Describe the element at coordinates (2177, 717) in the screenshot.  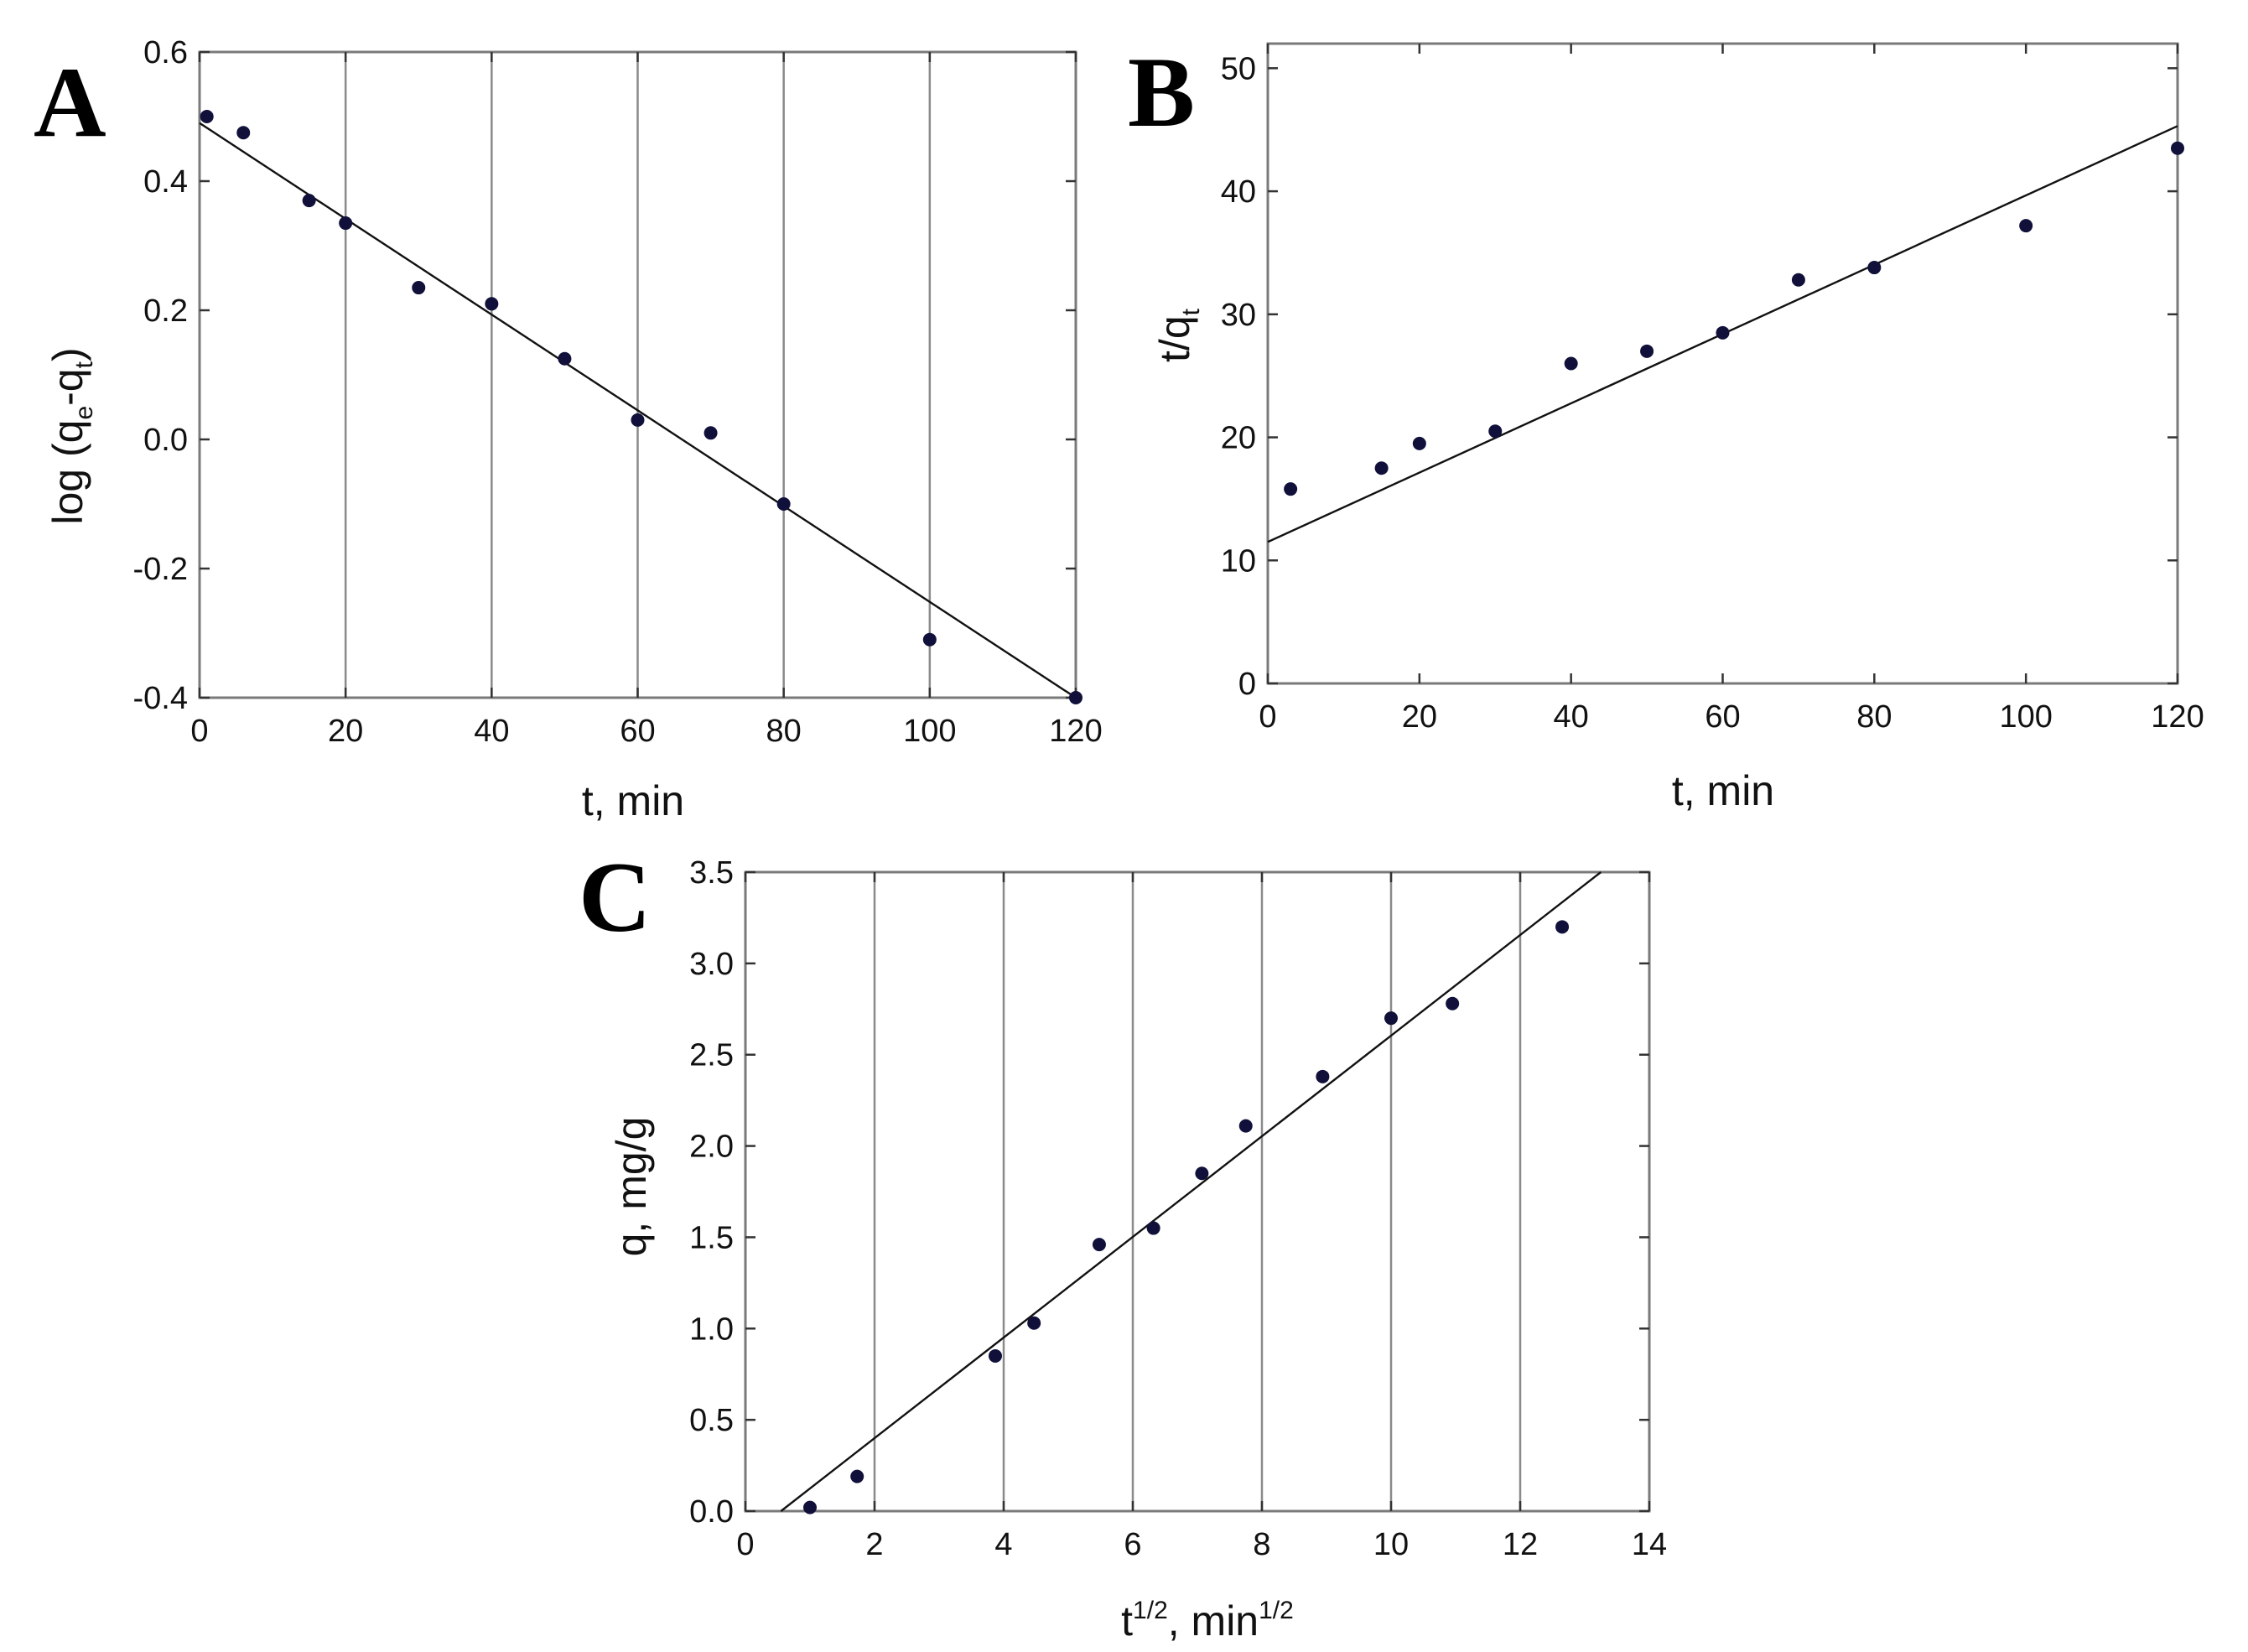
I see `panel-b-tick-label-x-120: 120` at that location.